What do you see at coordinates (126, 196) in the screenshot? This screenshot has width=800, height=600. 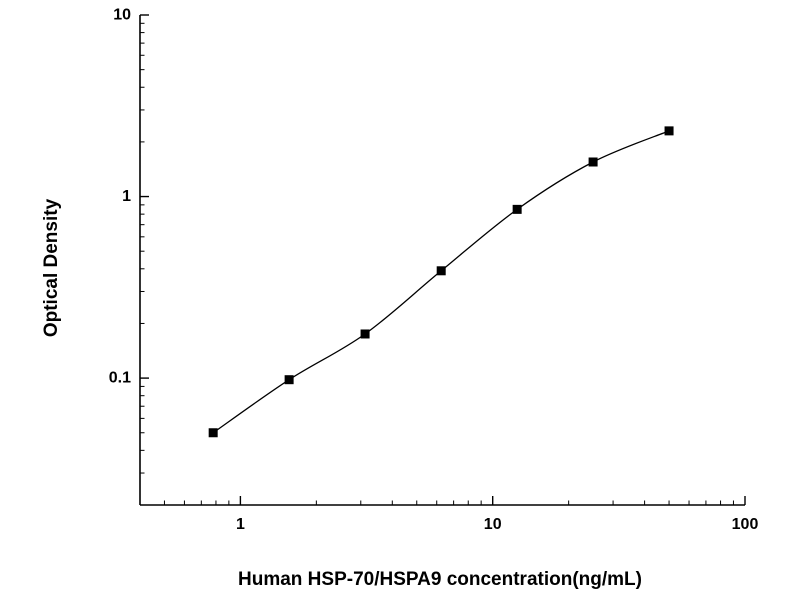 I see `y-tick-label: 1` at bounding box center [126, 196].